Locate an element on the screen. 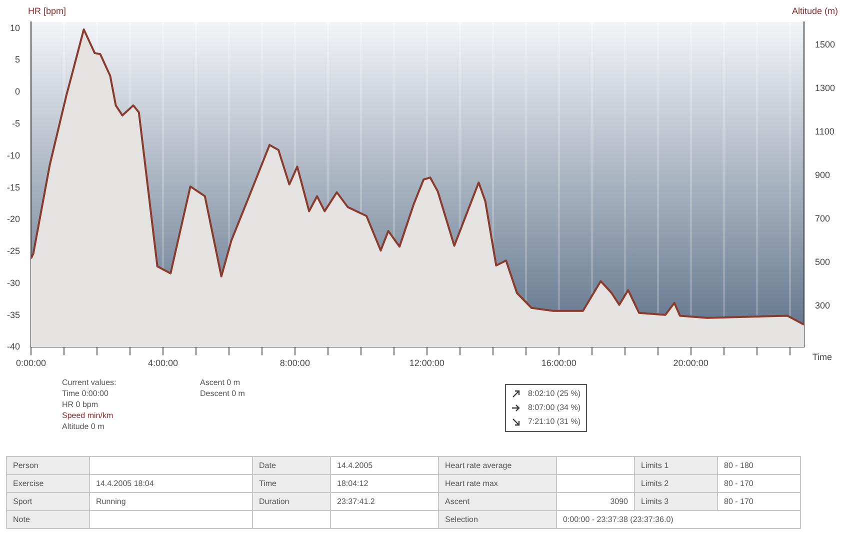  text: Ascent 0 m is located at coordinates (221, 382).